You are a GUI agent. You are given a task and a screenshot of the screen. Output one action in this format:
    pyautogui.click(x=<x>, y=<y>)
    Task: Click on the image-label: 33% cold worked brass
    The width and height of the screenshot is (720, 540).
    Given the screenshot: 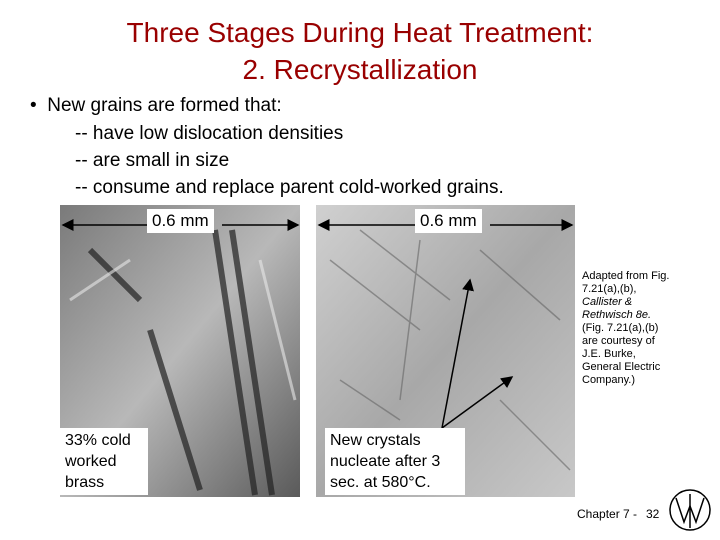 What is the action you would take?
    pyautogui.click(x=104, y=461)
    